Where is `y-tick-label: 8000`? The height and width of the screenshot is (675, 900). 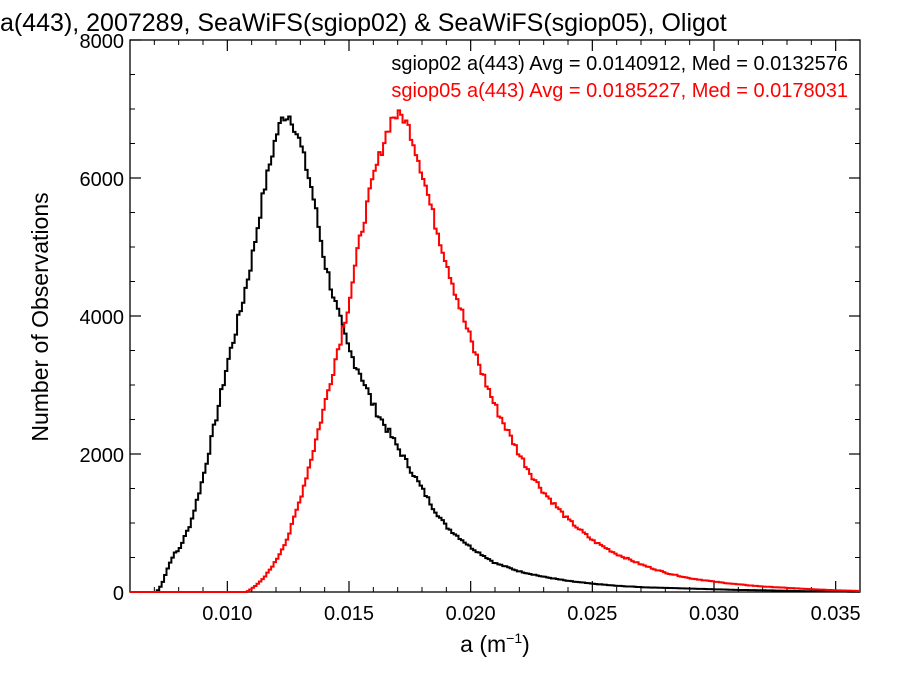 y-tick-label: 8000 is located at coordinates (102, 42).